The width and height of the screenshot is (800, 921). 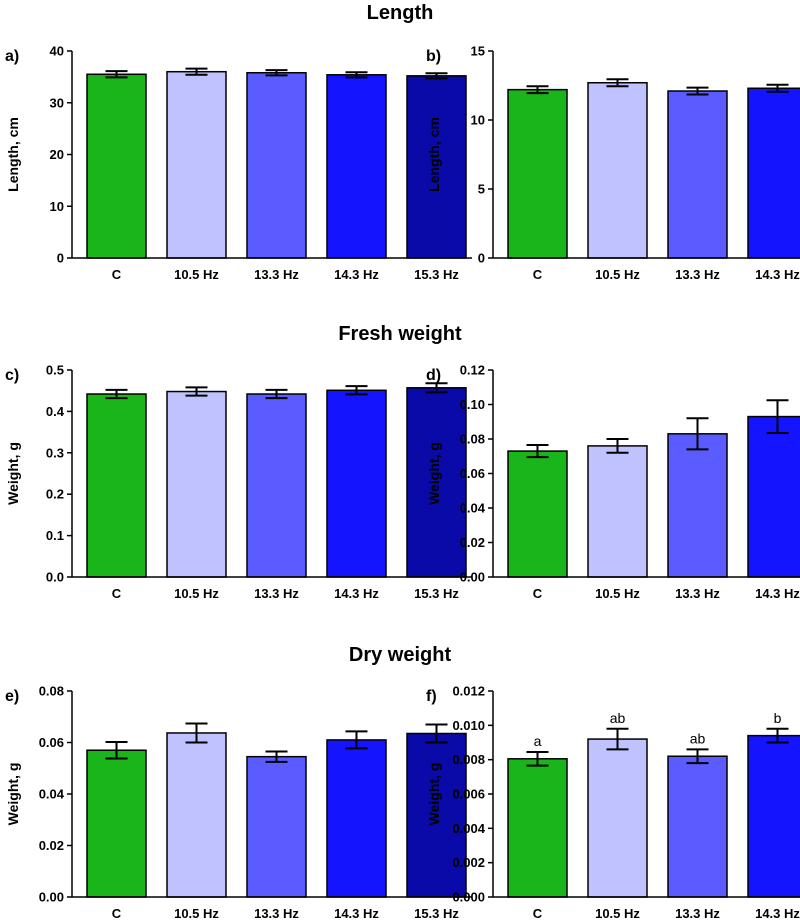 What do you see at coordinates (57, 51) in the screenshot?
I see `y-tick-label-a-4: 40` at bounding box center [57, 51].